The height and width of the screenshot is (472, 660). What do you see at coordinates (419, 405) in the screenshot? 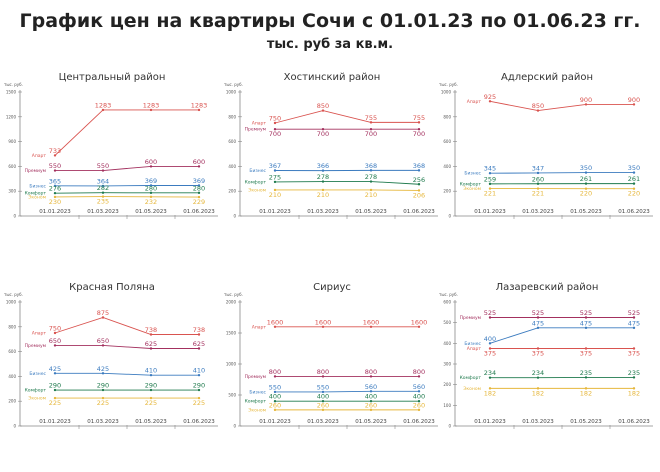
I see `data-label: 260` at bounding box center [419, 405].